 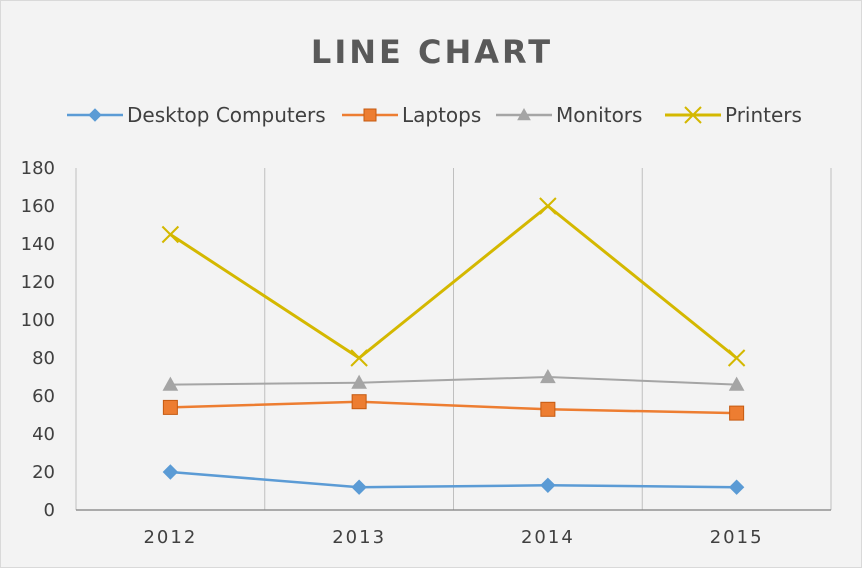 What do you see at coordinates (43, 396) in the screenshot?
I see `y-tick-label: 60` at bounding box center [43, 396].